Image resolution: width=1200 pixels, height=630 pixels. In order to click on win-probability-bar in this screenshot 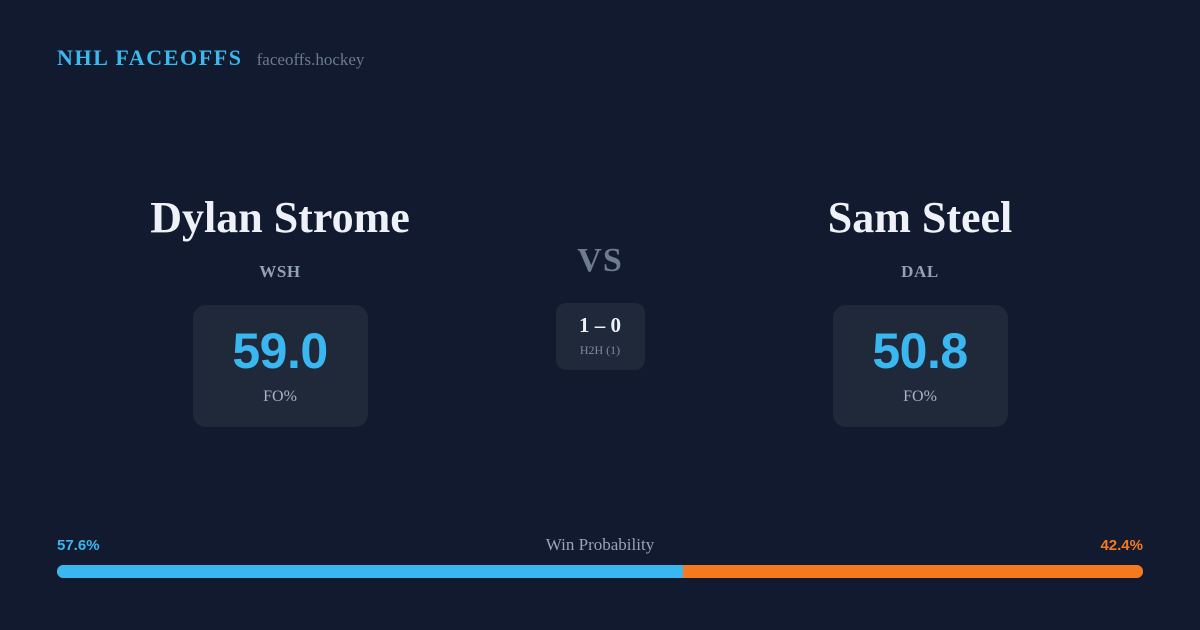, I will do `click(600, 571)`.